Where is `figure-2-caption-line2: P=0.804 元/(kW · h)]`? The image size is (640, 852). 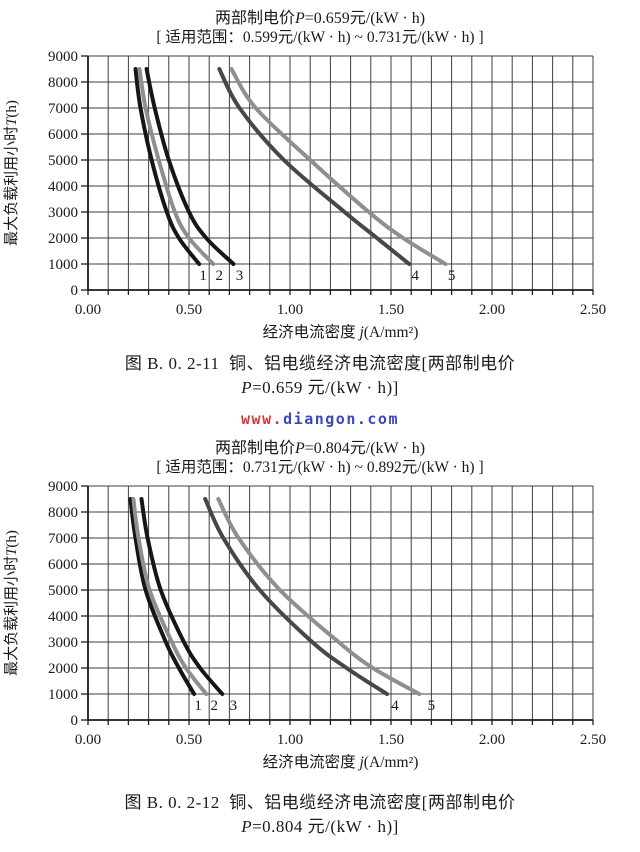
figure-2-caption-line2: P=0.804 元/(kW · h)] is located at coordinates (320, 827).